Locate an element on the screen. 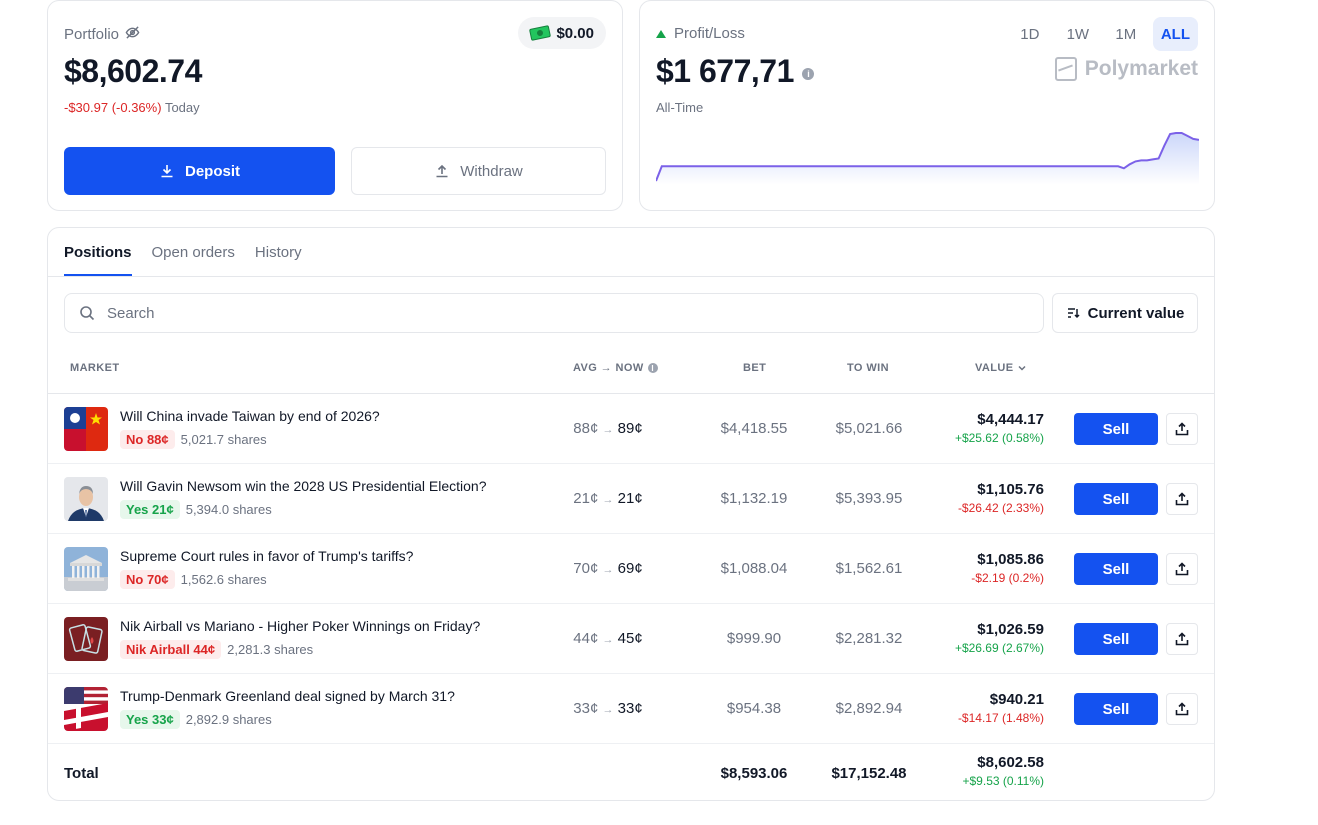  now-price: 89¢ is located at coordinates (630, 428).